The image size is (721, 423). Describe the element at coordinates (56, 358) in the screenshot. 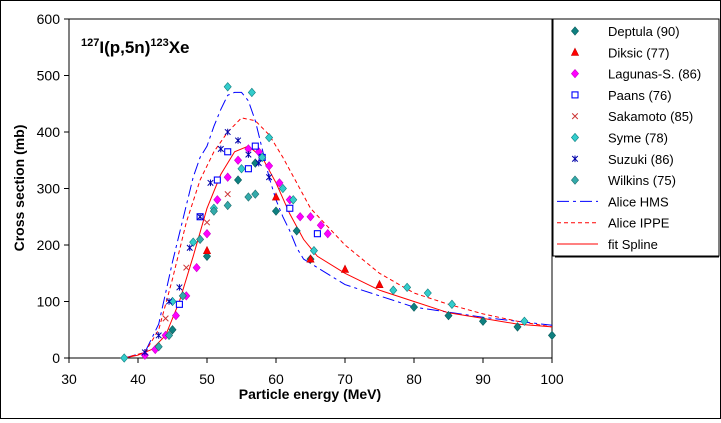

I see `y-tick-label: 0` at that location.